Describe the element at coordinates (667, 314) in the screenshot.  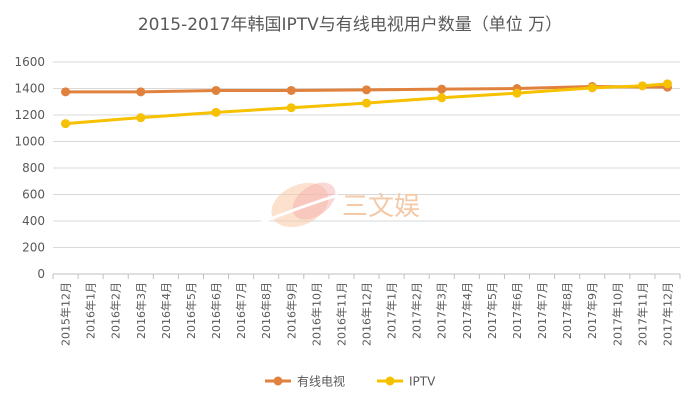
I see `x-tick-label: 2017年12月` at that location.